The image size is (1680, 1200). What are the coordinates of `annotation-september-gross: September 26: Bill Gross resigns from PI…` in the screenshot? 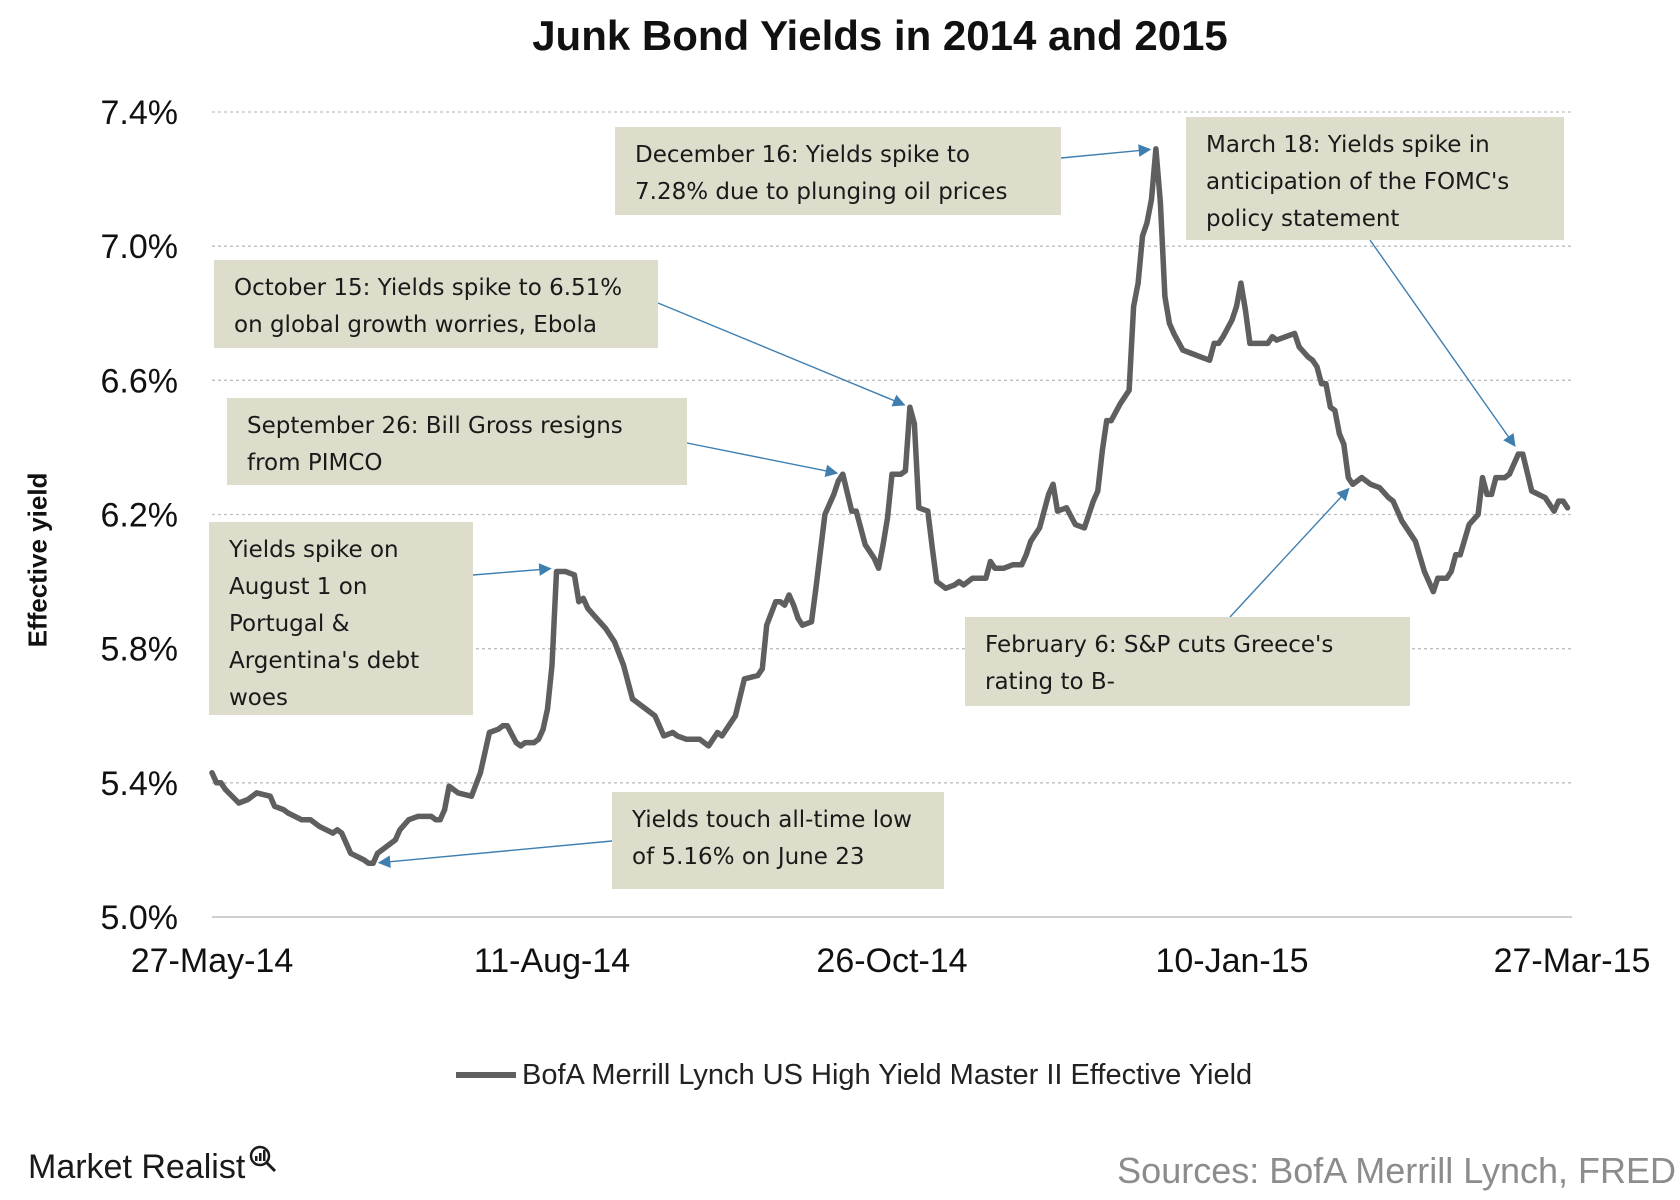 It's located at (457, 441).